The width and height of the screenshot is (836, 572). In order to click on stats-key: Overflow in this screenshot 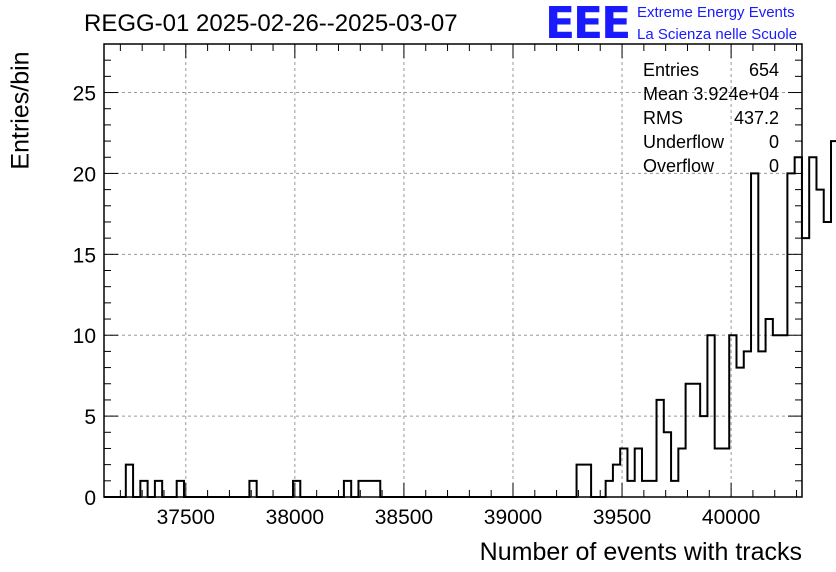, I will do `click(679, 166)`.